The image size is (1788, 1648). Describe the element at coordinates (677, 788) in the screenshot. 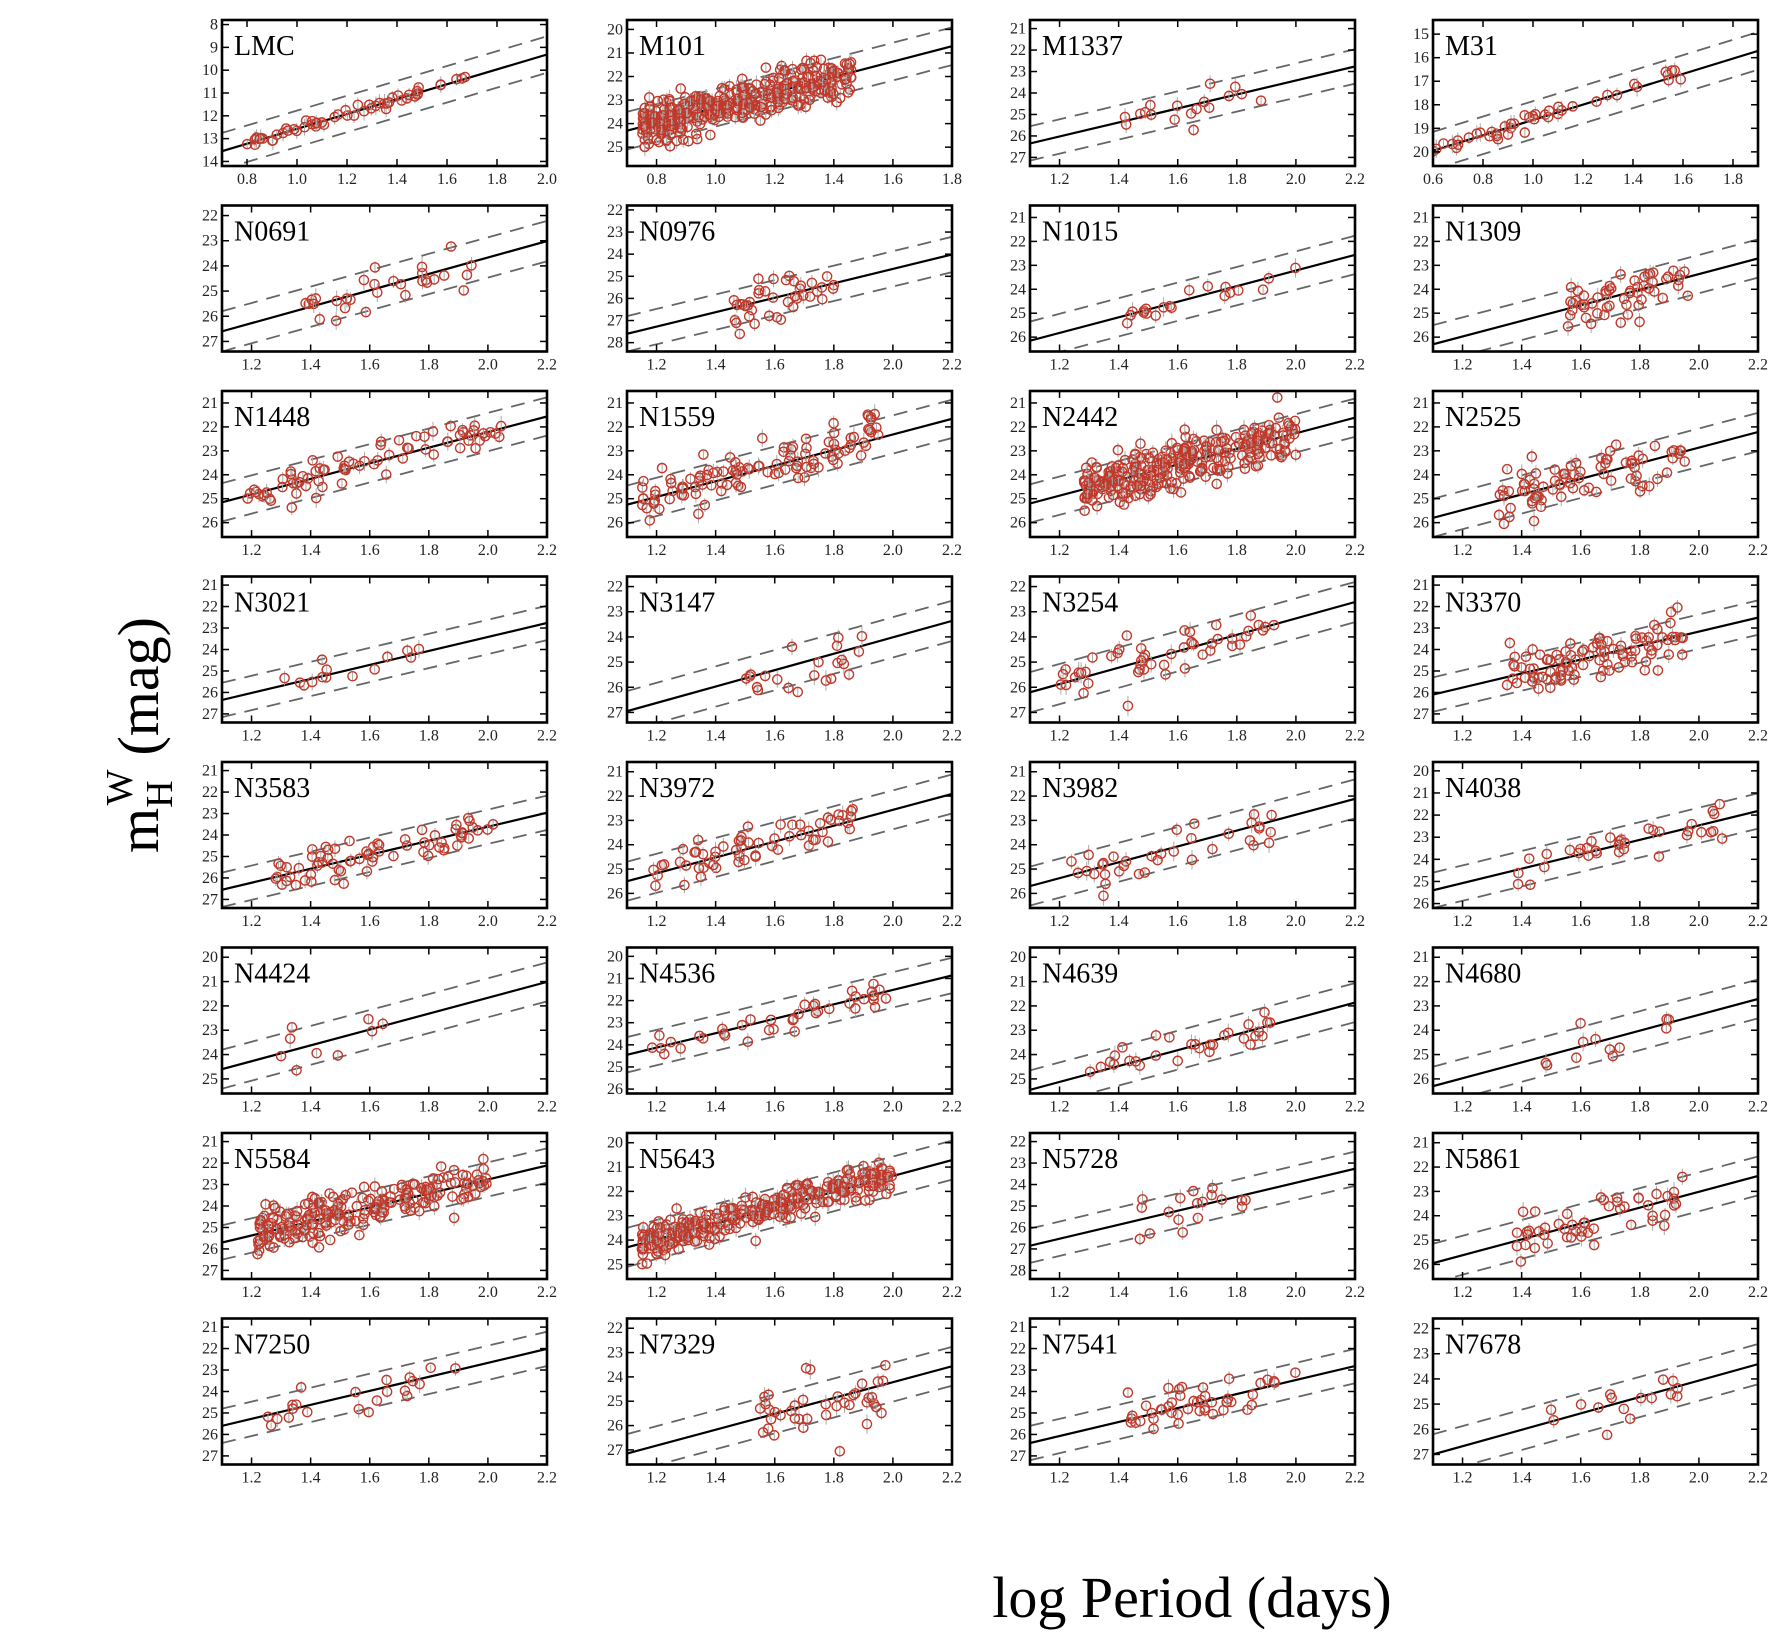

I see `panel-title: N3972` at that location.